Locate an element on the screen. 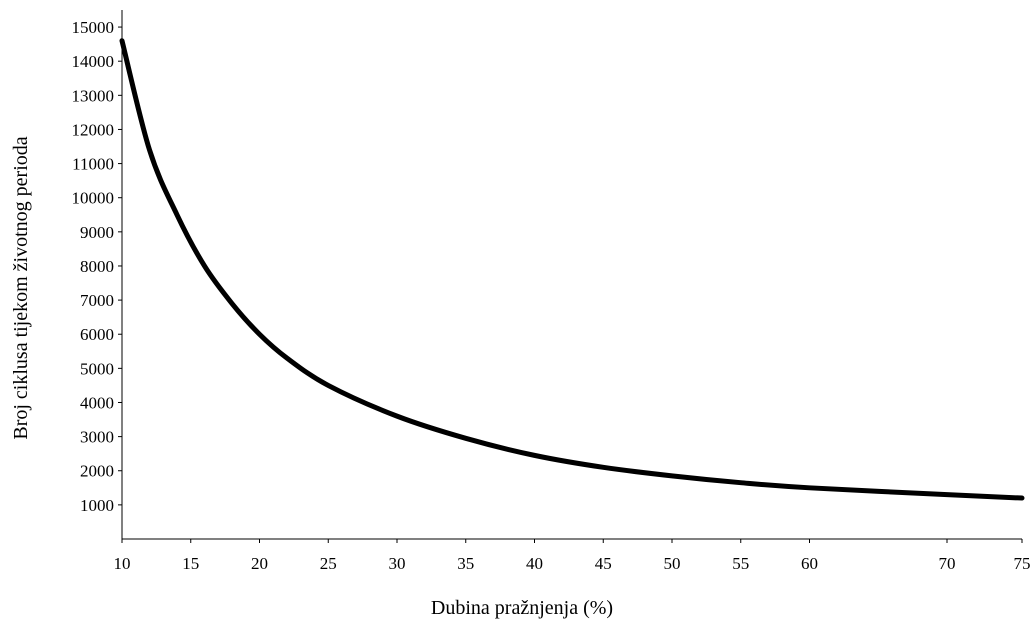  y-tick-label: 14000 is located at coordinates (93, 61).